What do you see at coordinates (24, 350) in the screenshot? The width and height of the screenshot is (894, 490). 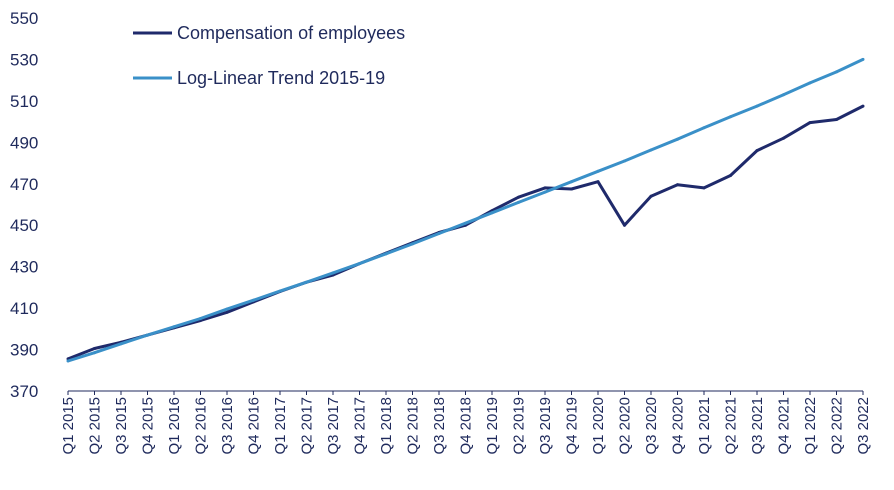 I see `y-tick-label: 390` at bounding box center [24, 350].